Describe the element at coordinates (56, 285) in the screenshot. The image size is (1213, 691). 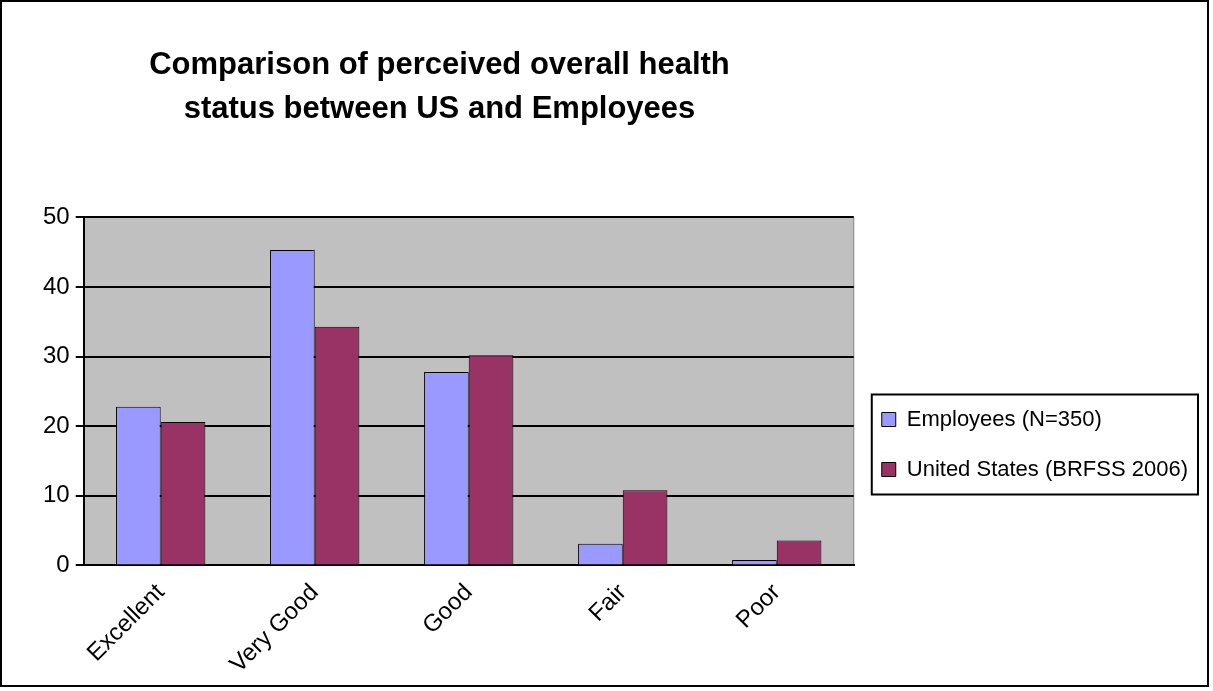
I see `y-tick-label: 40` at that location.